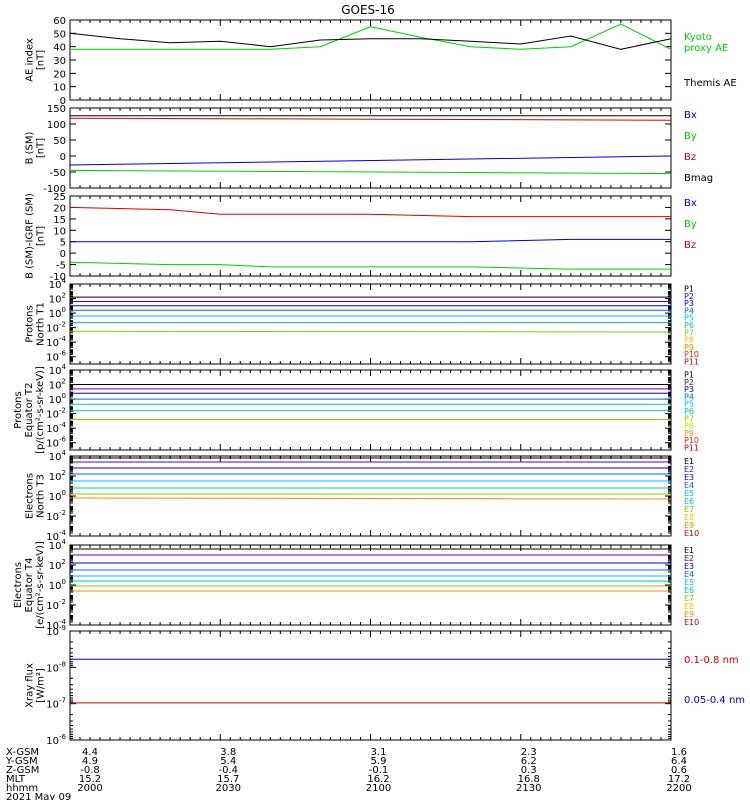 The image size is (750, 803). I want to click on ephemeris-value: 2.3, so click(529, 752).